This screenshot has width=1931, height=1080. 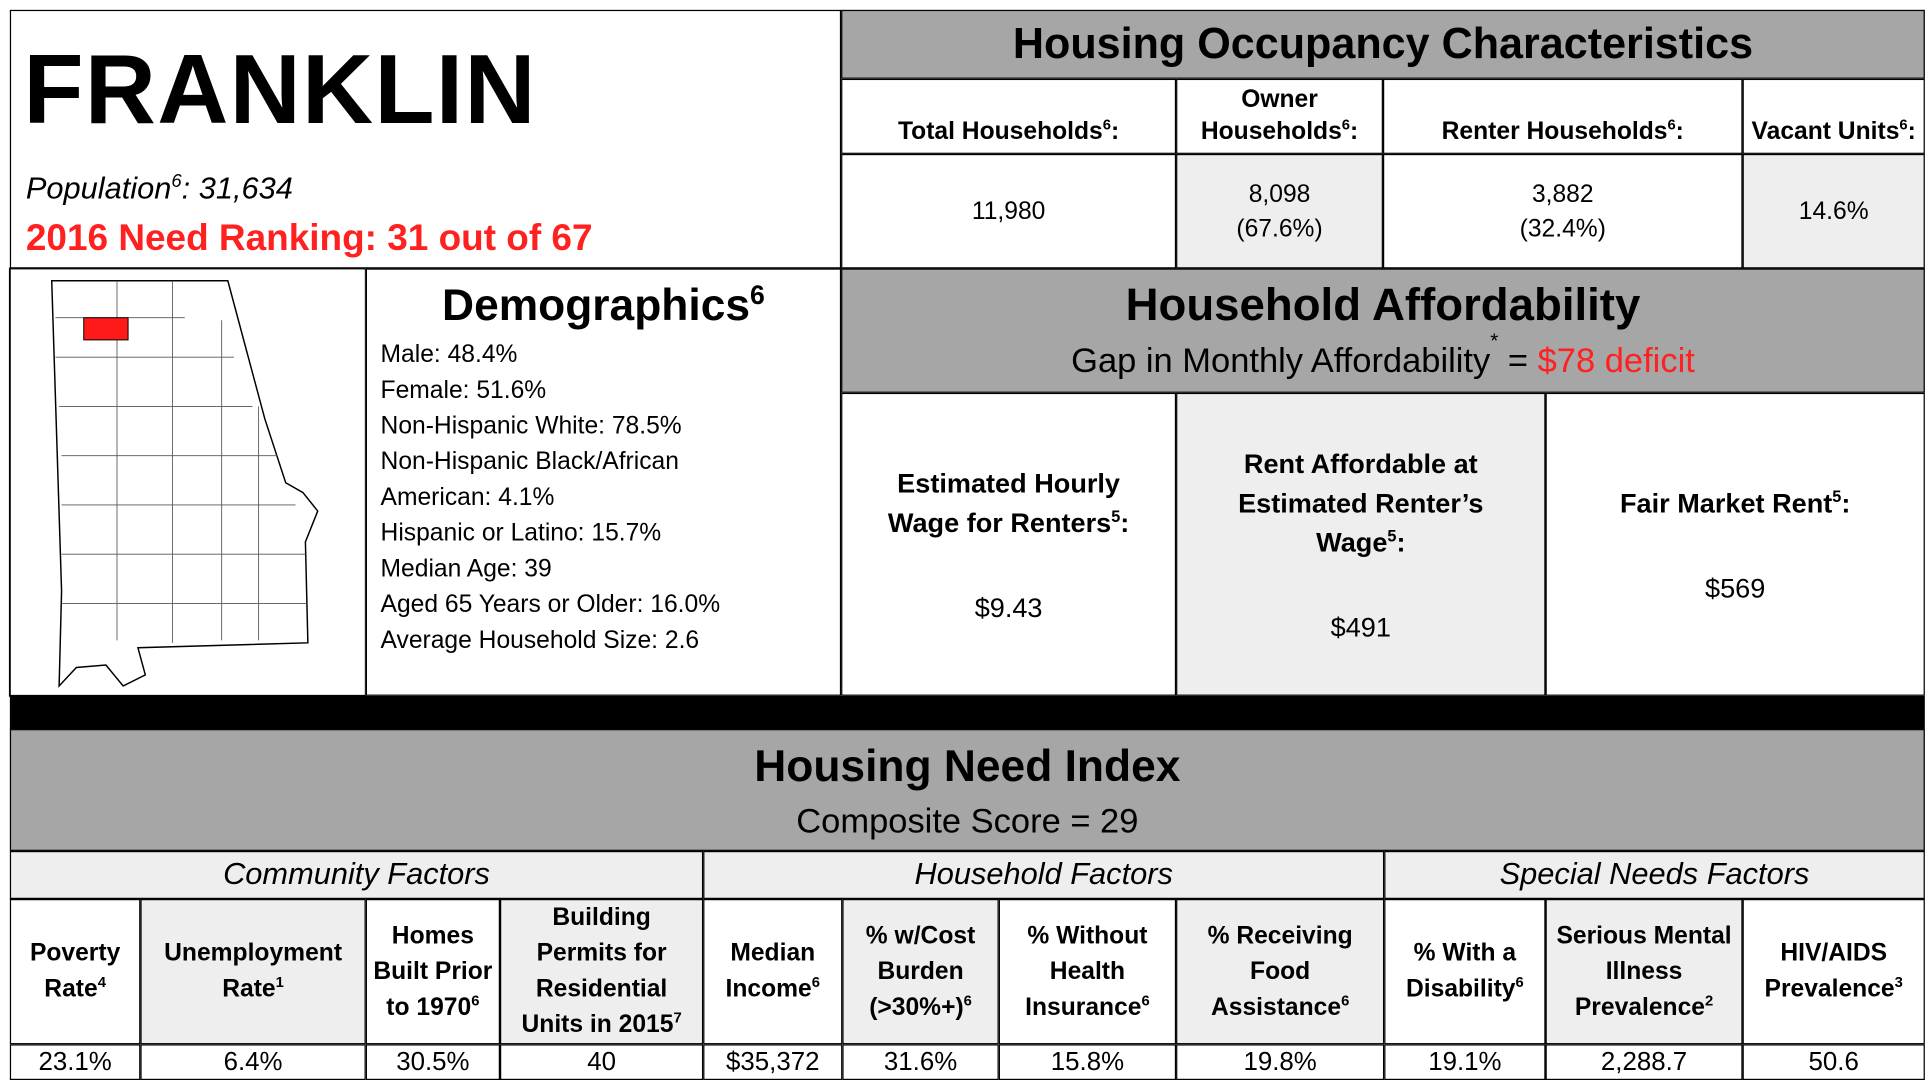 I want to click on column-label: Fair Market Rent5:, so click(x=1735, y=503).